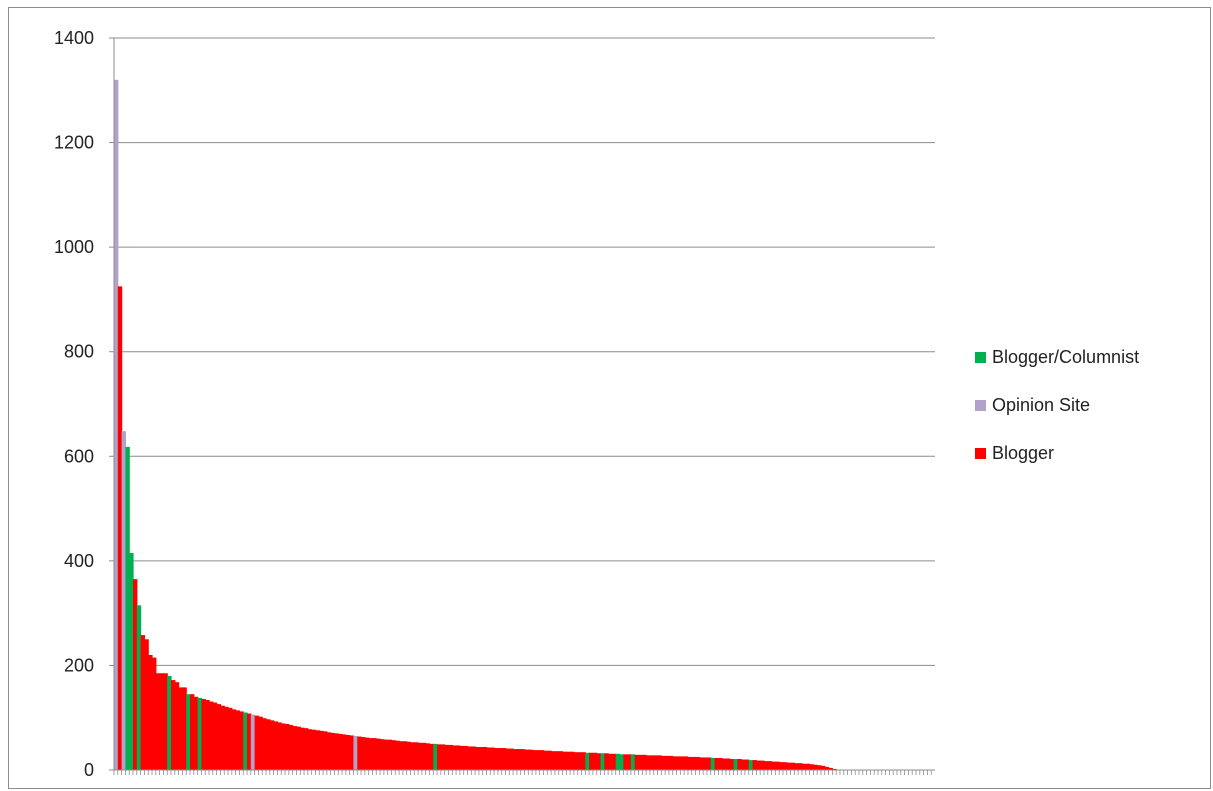 The width and height of the screenshot is (1213, 791). I want to click on y-tick-label: 800, so click(79, 352).